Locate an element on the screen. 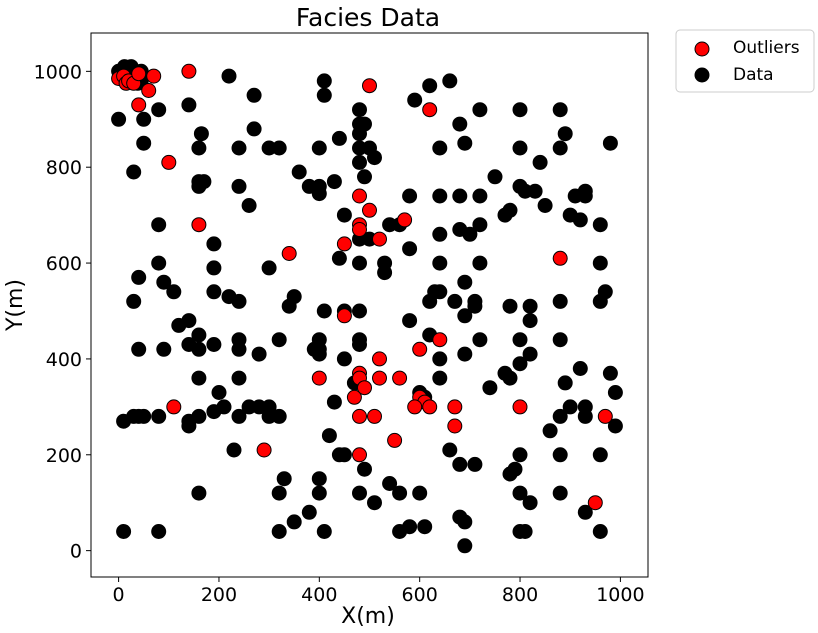 Image resolution: width=818 pixels, height=633 pixels. x-tick-label: 200 is located at coordinates (219, 595).